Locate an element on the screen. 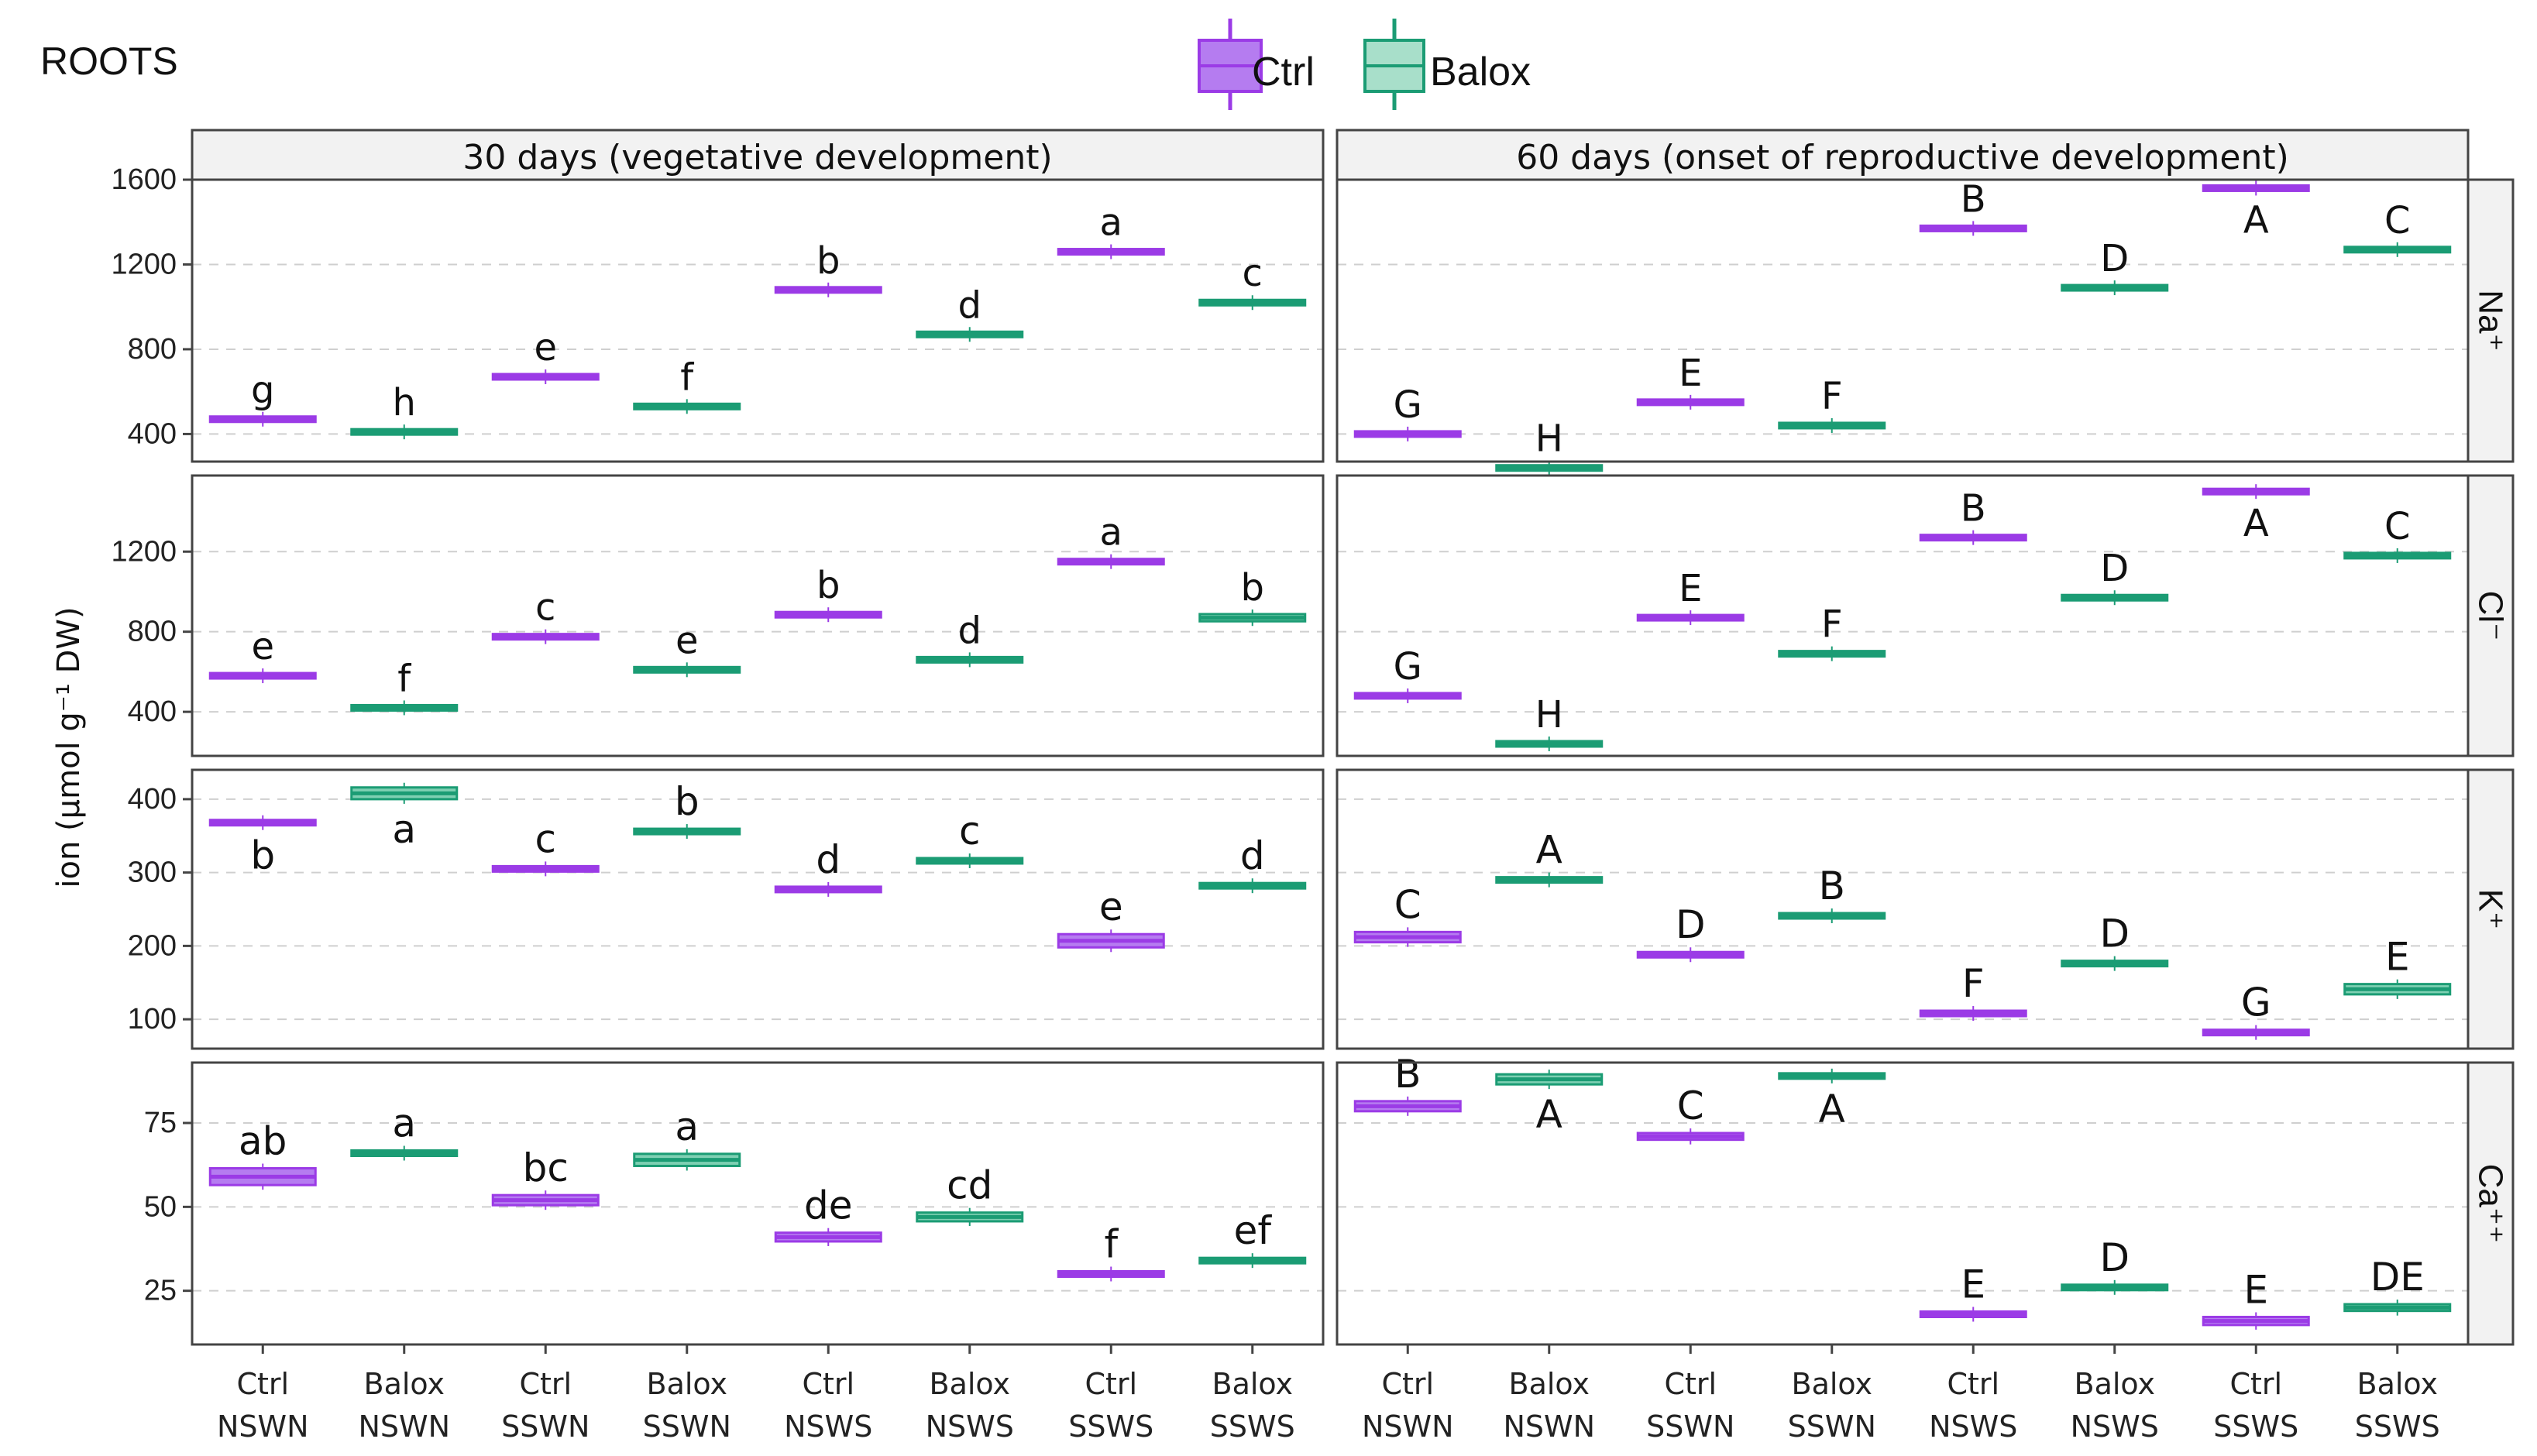 The width and height of the screenshot is (2537, 1456). significance-letter: F is located at coordinates (1974, 983).